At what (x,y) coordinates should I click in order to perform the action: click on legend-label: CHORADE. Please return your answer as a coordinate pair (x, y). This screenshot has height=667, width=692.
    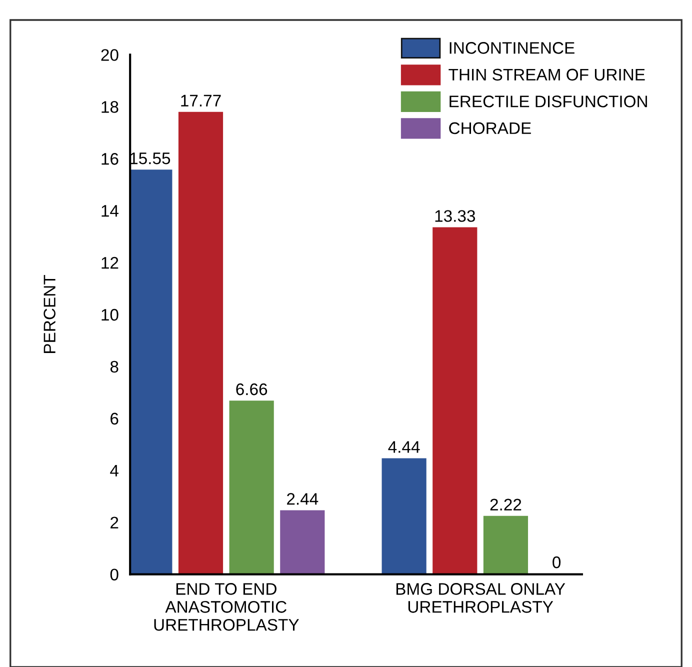
    Looking at the image, I should click on (490, 128).